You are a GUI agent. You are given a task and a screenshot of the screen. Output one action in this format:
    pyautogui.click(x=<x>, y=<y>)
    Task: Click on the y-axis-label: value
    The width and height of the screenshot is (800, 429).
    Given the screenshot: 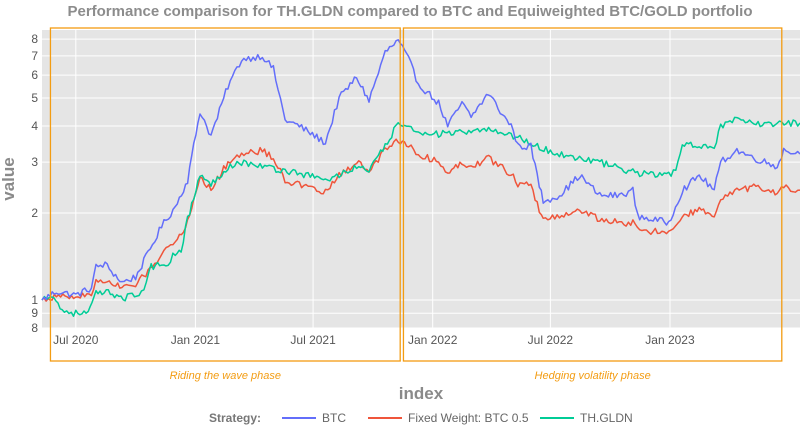 What is the action you would take?
    pyautogui.click(x=9, y=178)
    